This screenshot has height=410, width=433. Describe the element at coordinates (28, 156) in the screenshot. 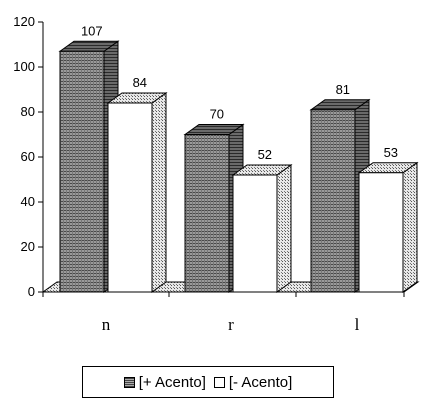

I see `y-tick-label-60: 60` at that location.